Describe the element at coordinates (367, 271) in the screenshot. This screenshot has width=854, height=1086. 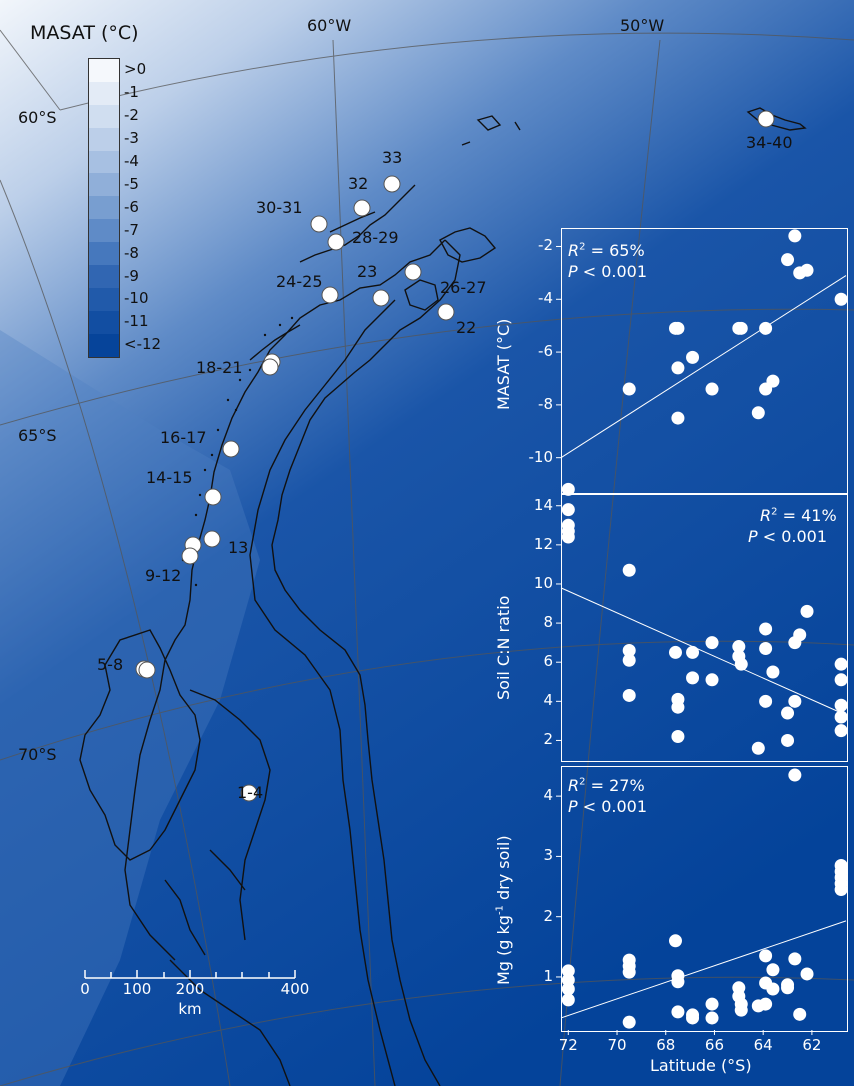
I see `site-label-23: 23` at that location.